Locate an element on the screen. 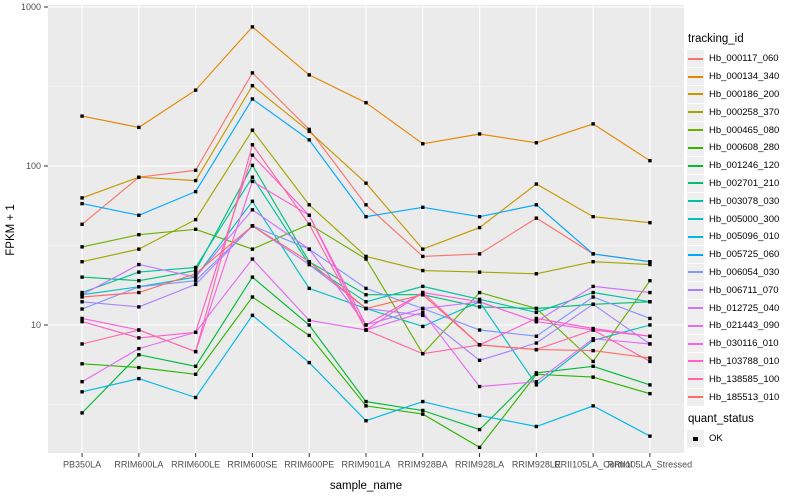 This screenshot has height=500, width=800. legend-item: Hb_000608_280 is located at coordinates (743, 148).